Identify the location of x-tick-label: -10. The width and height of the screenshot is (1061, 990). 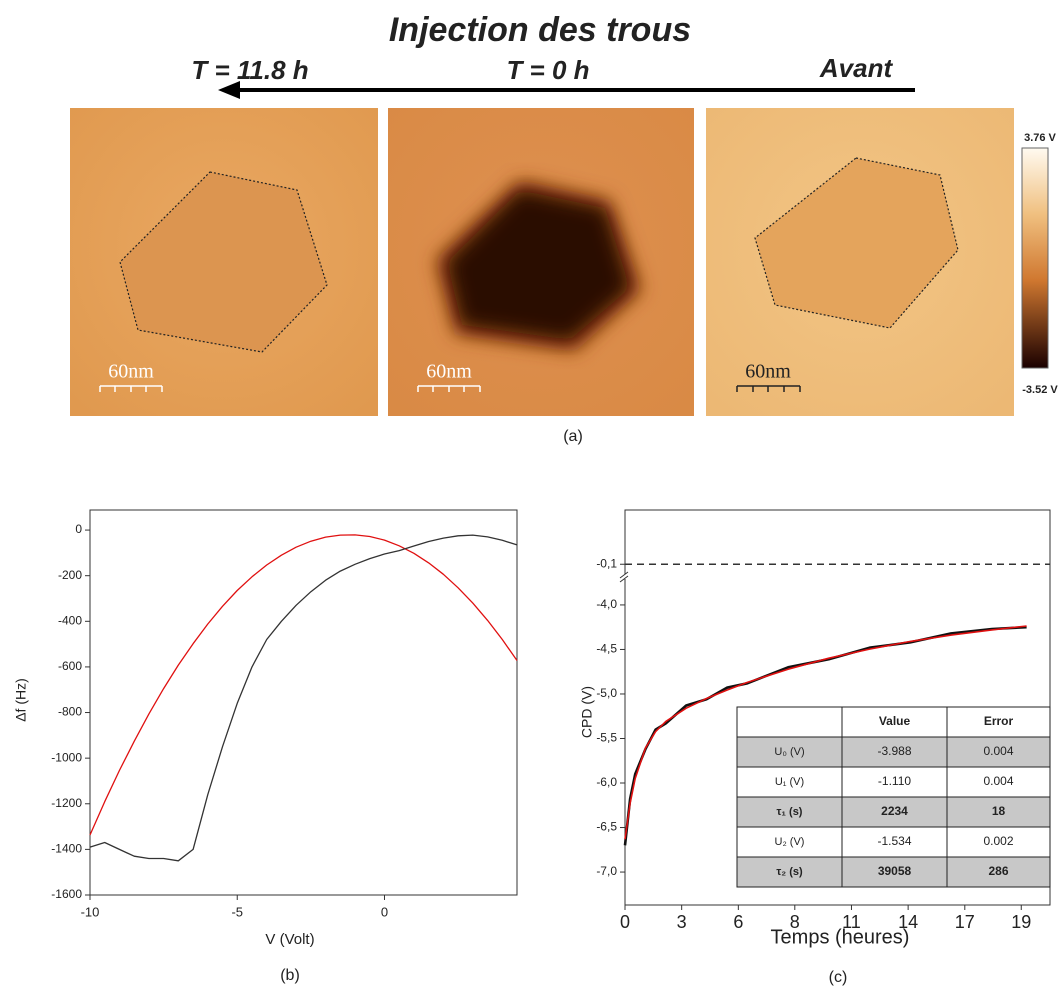
(90, 911).